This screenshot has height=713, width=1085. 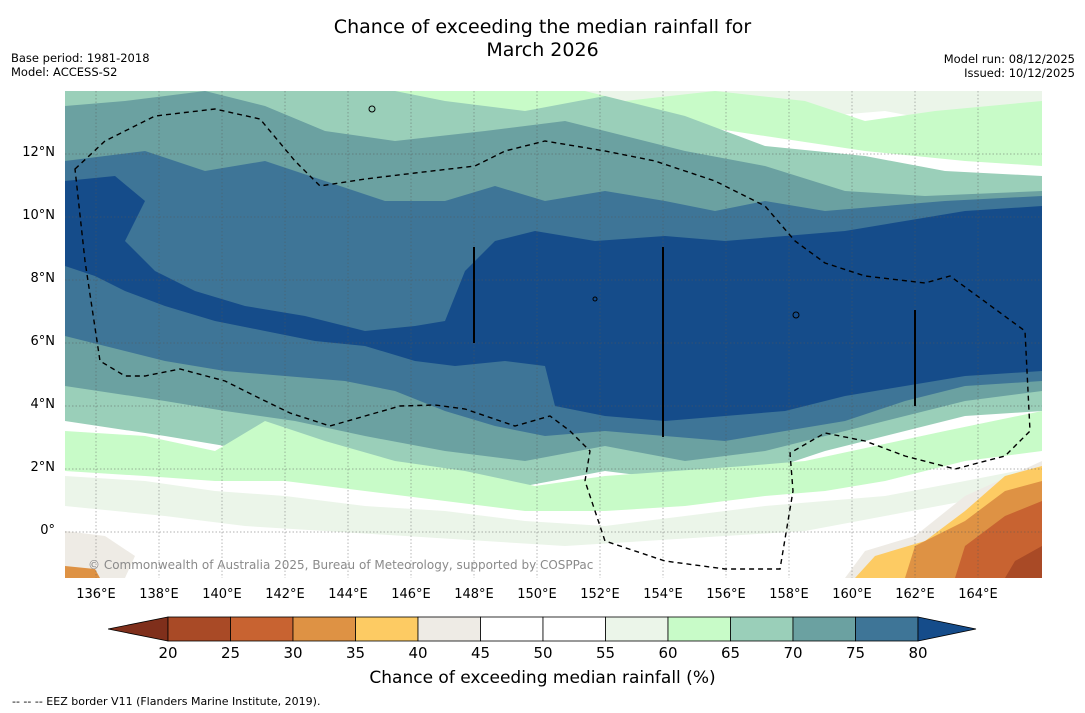 I want to click on lon-label-150e: 150°E, so click(x=537, y=594).